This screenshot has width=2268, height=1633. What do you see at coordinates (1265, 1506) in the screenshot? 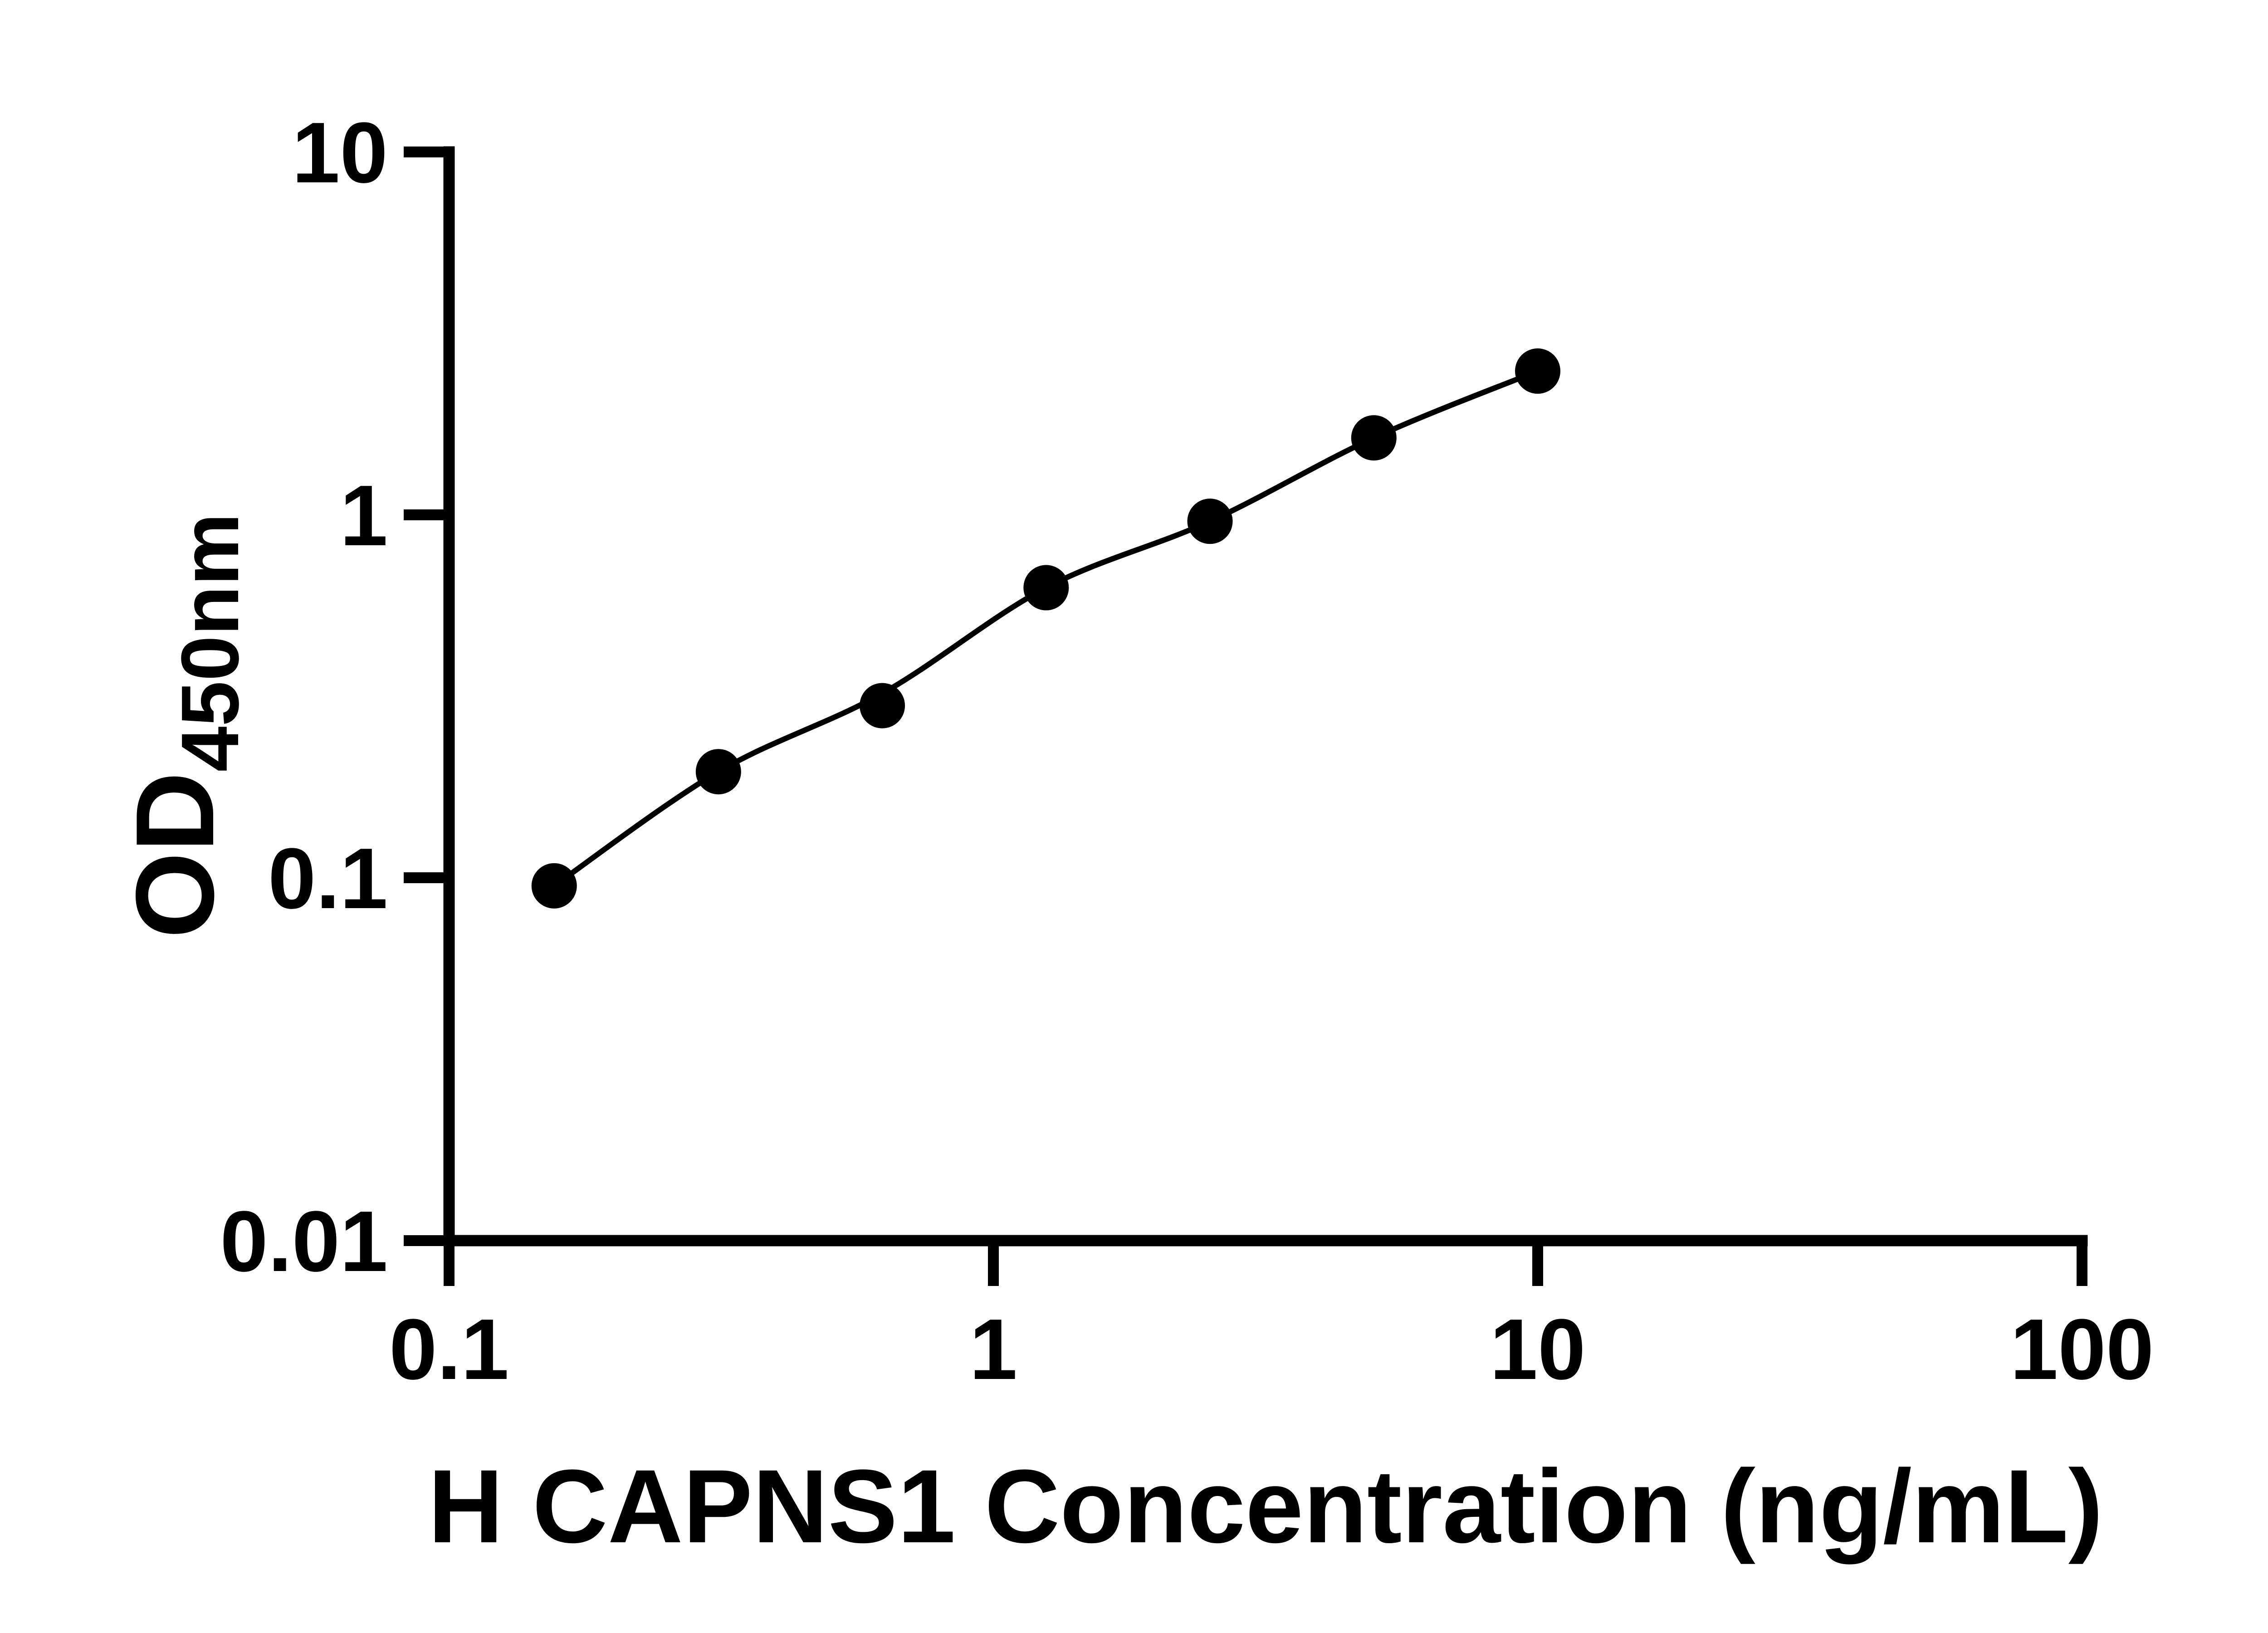
I see `x-axis-title: H CAPNS1 Concentration (ng/mL)` at bounding box center [1265, 1506].